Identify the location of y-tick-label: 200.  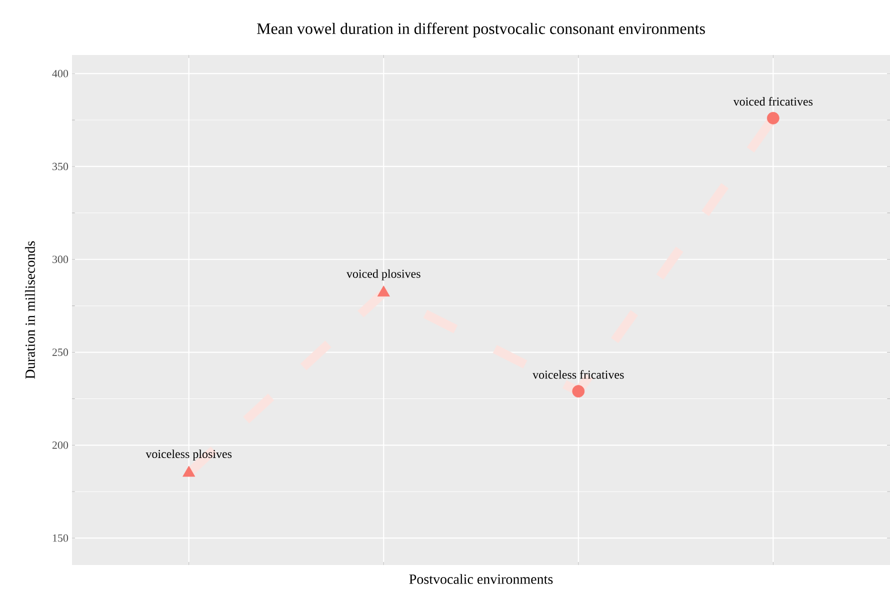
(60, 445).